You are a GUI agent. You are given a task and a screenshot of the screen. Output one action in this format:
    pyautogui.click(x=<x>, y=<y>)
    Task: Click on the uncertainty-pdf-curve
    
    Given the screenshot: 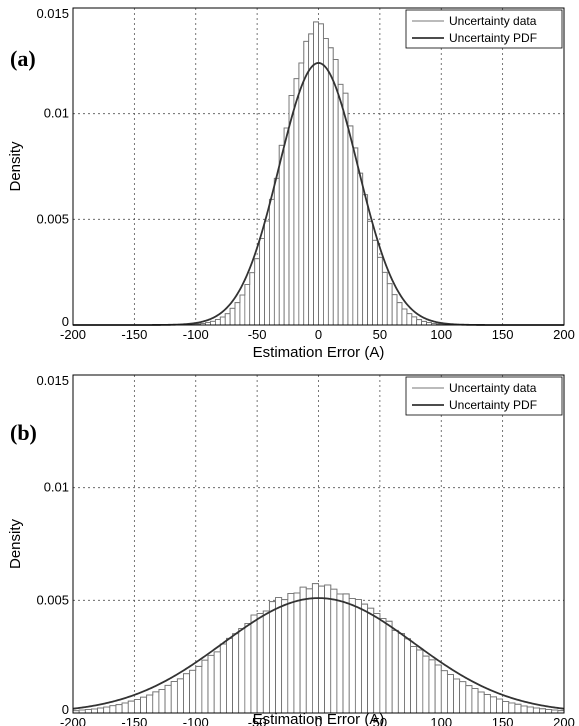 What is the action you would take?
    pyautogui.click(x=318, y=653)
    